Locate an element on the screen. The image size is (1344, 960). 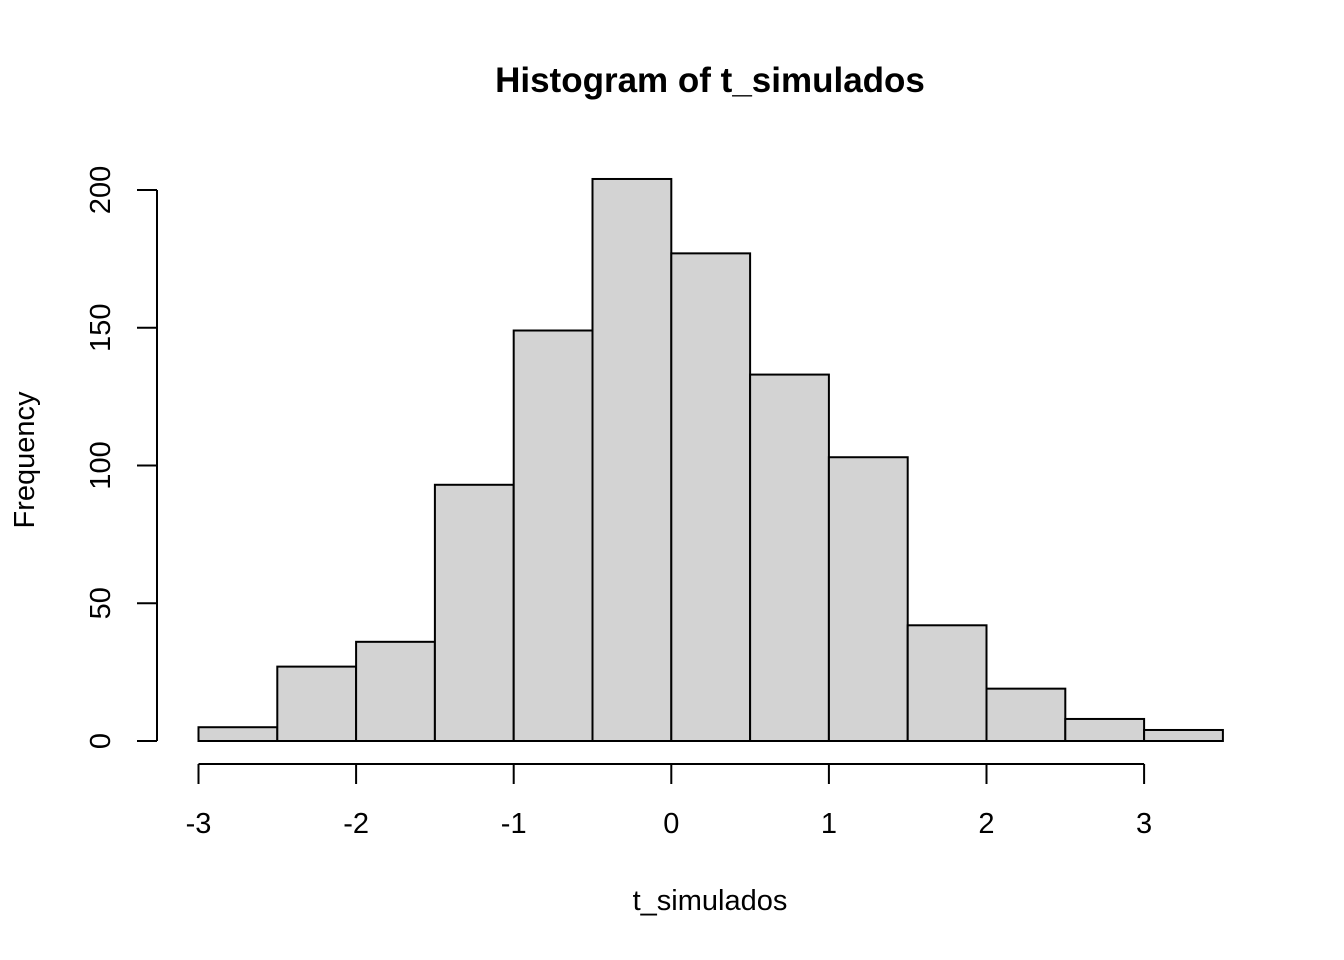
x-axis: -3 -2 -1 0 1 2 3 is located at coordinates (669, 801).